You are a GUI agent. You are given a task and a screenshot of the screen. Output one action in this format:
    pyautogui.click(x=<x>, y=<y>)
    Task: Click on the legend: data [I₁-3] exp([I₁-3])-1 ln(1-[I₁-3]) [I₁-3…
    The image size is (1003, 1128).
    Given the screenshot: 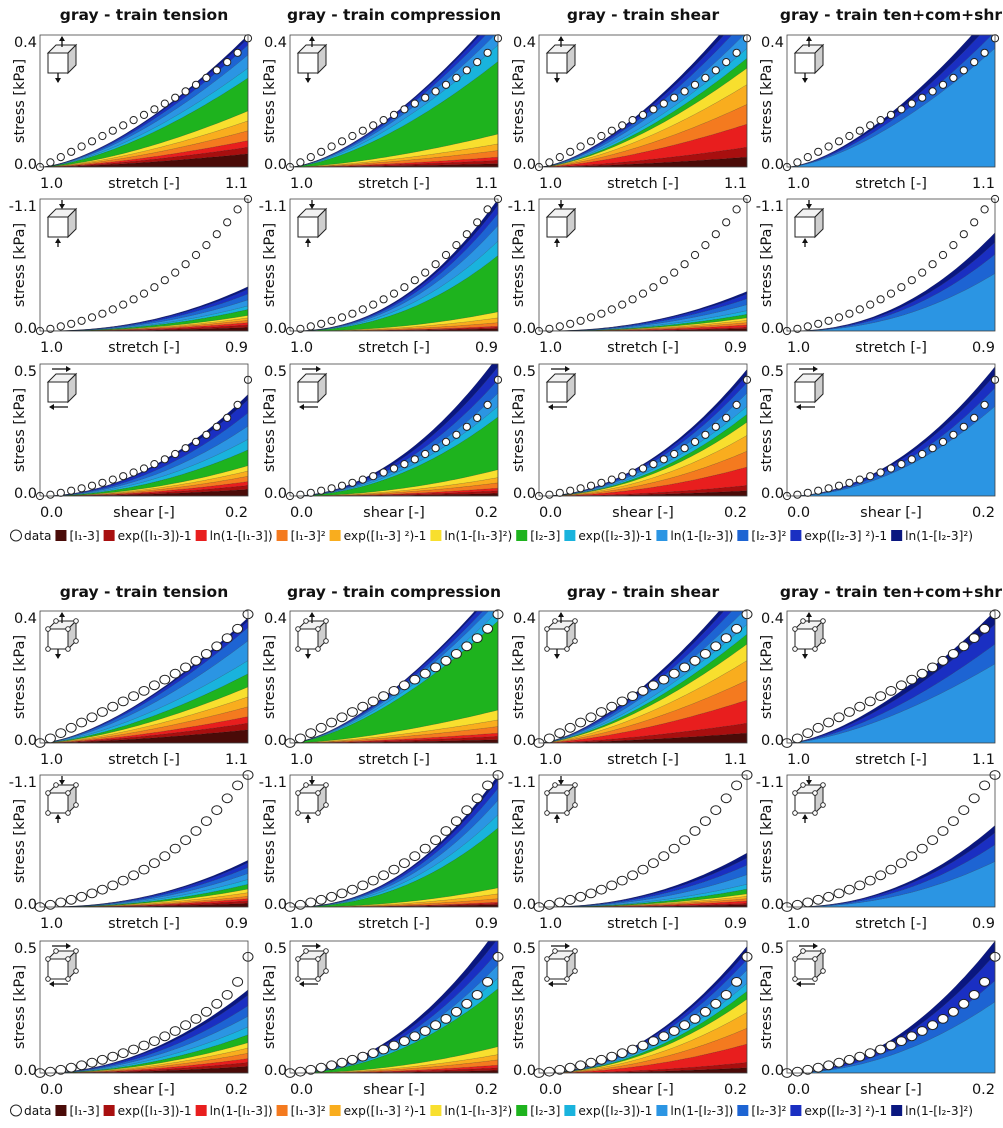 What is the action you would take?
    pyautogui.click(x=491, y=1111)
    